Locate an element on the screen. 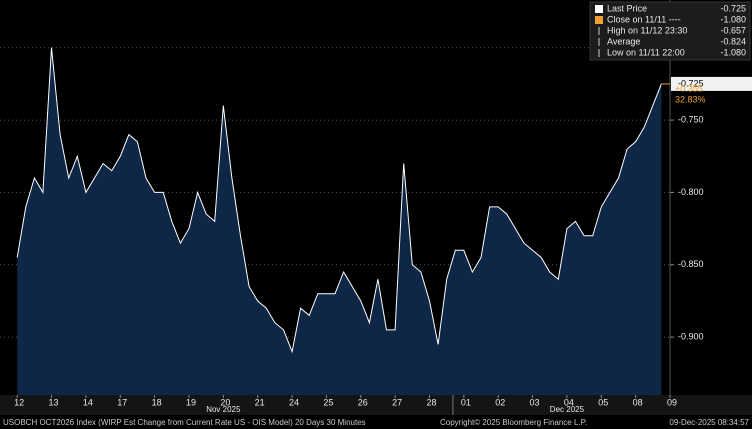  x-tick-label: 24 is located at coordinates (294, 402).